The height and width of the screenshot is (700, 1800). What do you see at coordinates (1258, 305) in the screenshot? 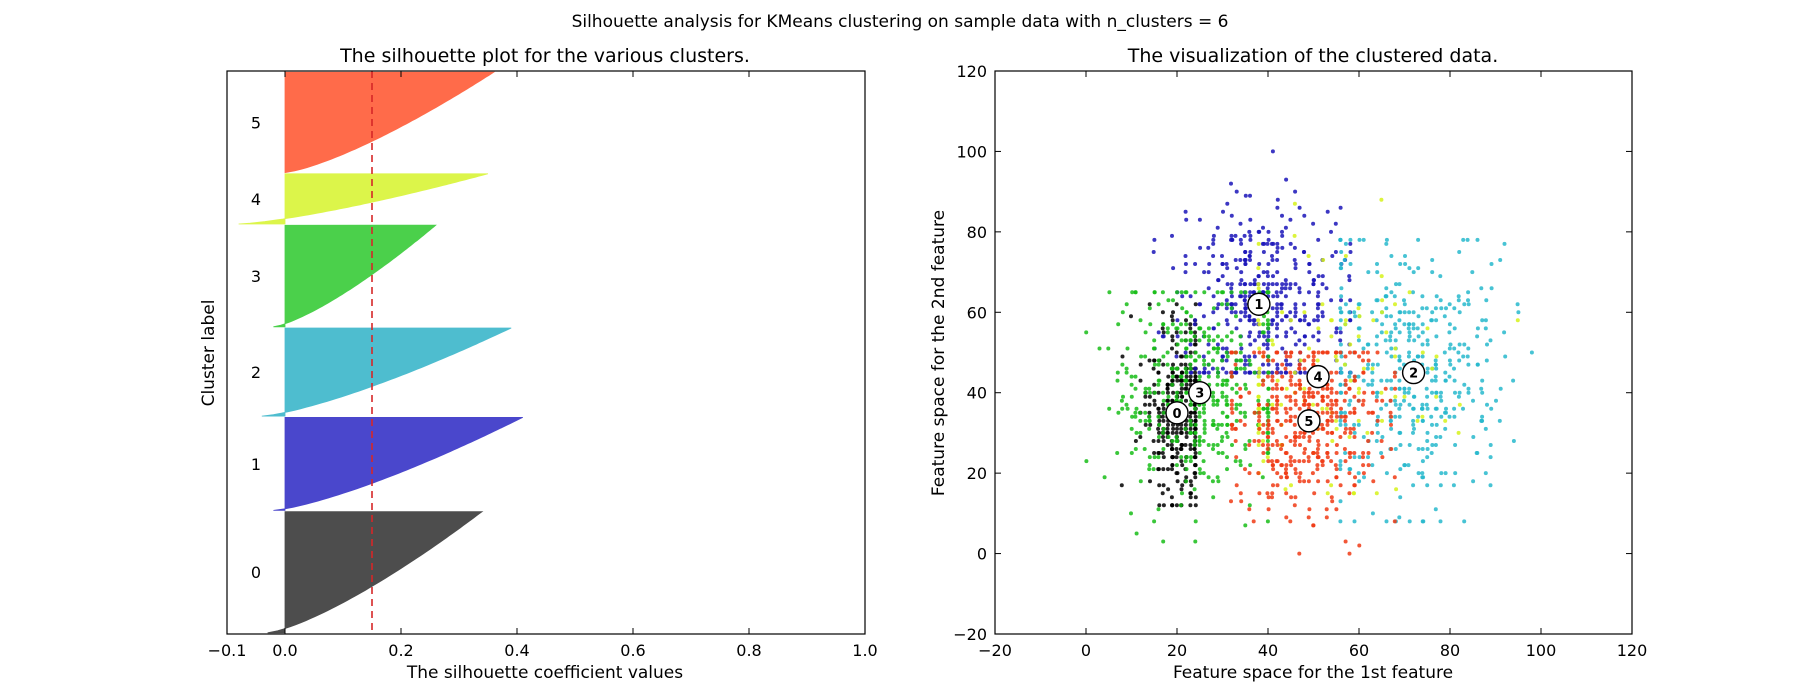
I see `cluster-center-label-1: 1` at bounding box center [1258, 305].